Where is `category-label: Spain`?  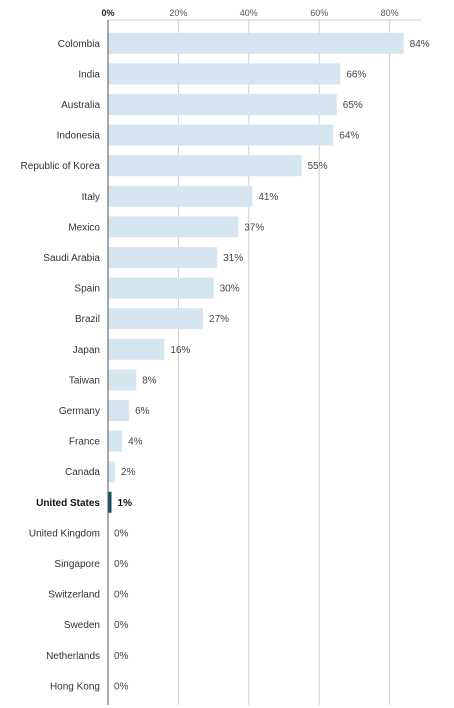
category-label: Spain is located at coordinates (87, 289).